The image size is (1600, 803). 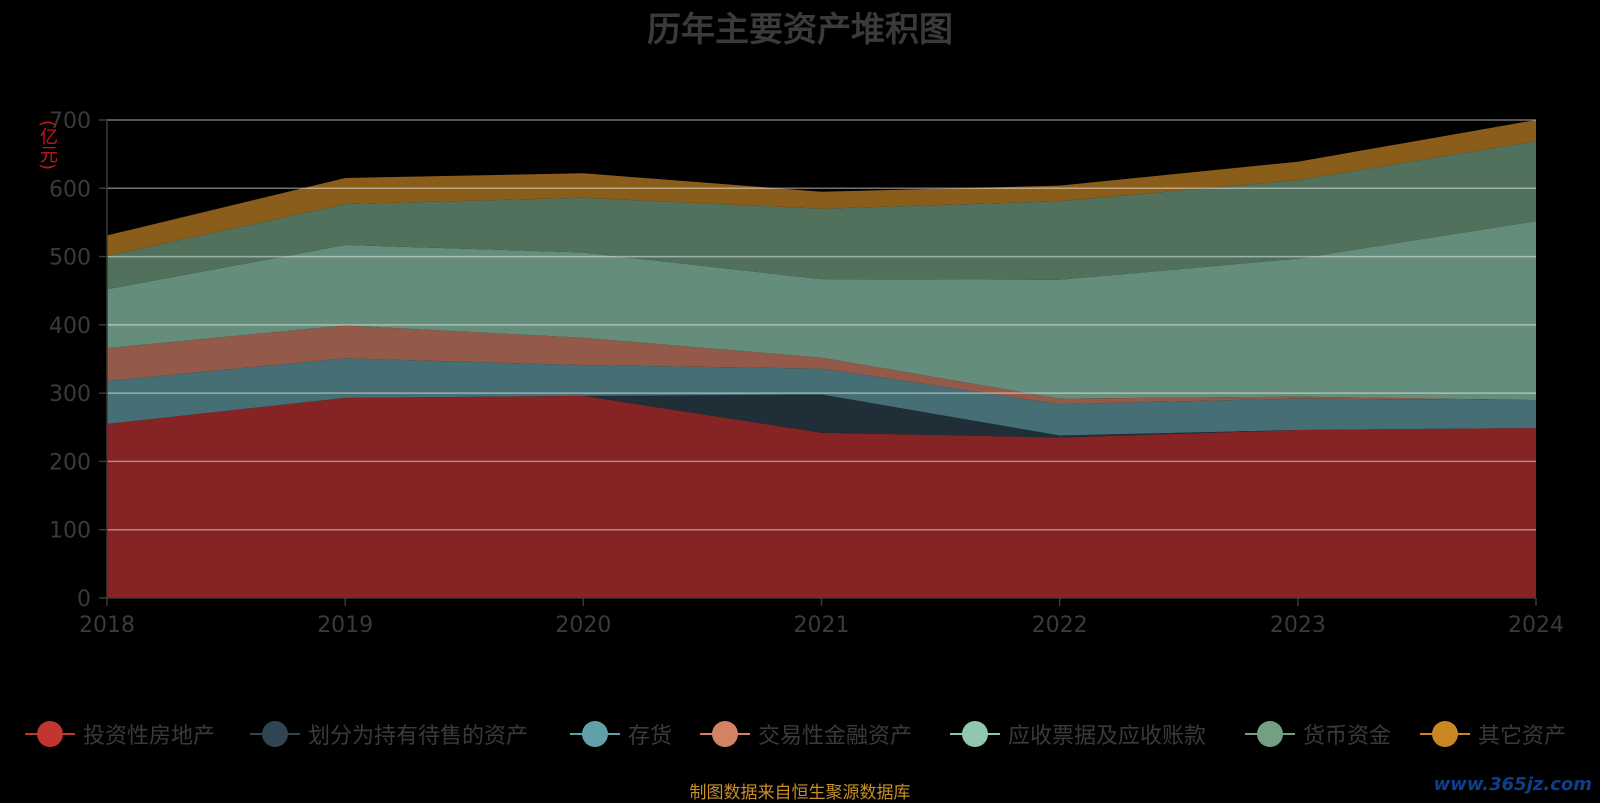 I want to click on x-tick-label: 2018, so click(x=107, y=625).